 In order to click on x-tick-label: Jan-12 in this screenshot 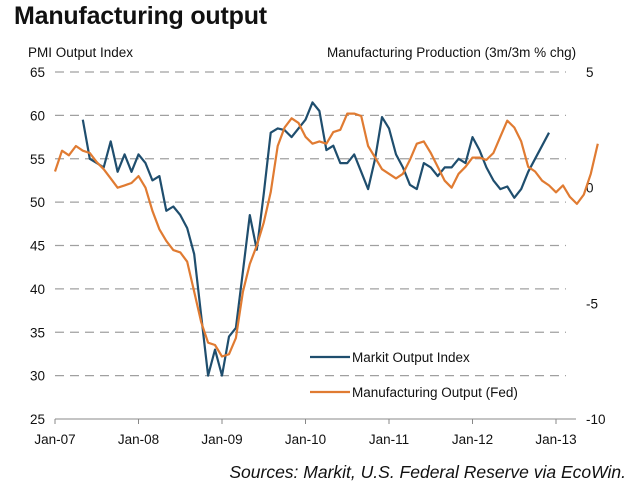, I will do `click(472, 439)`.